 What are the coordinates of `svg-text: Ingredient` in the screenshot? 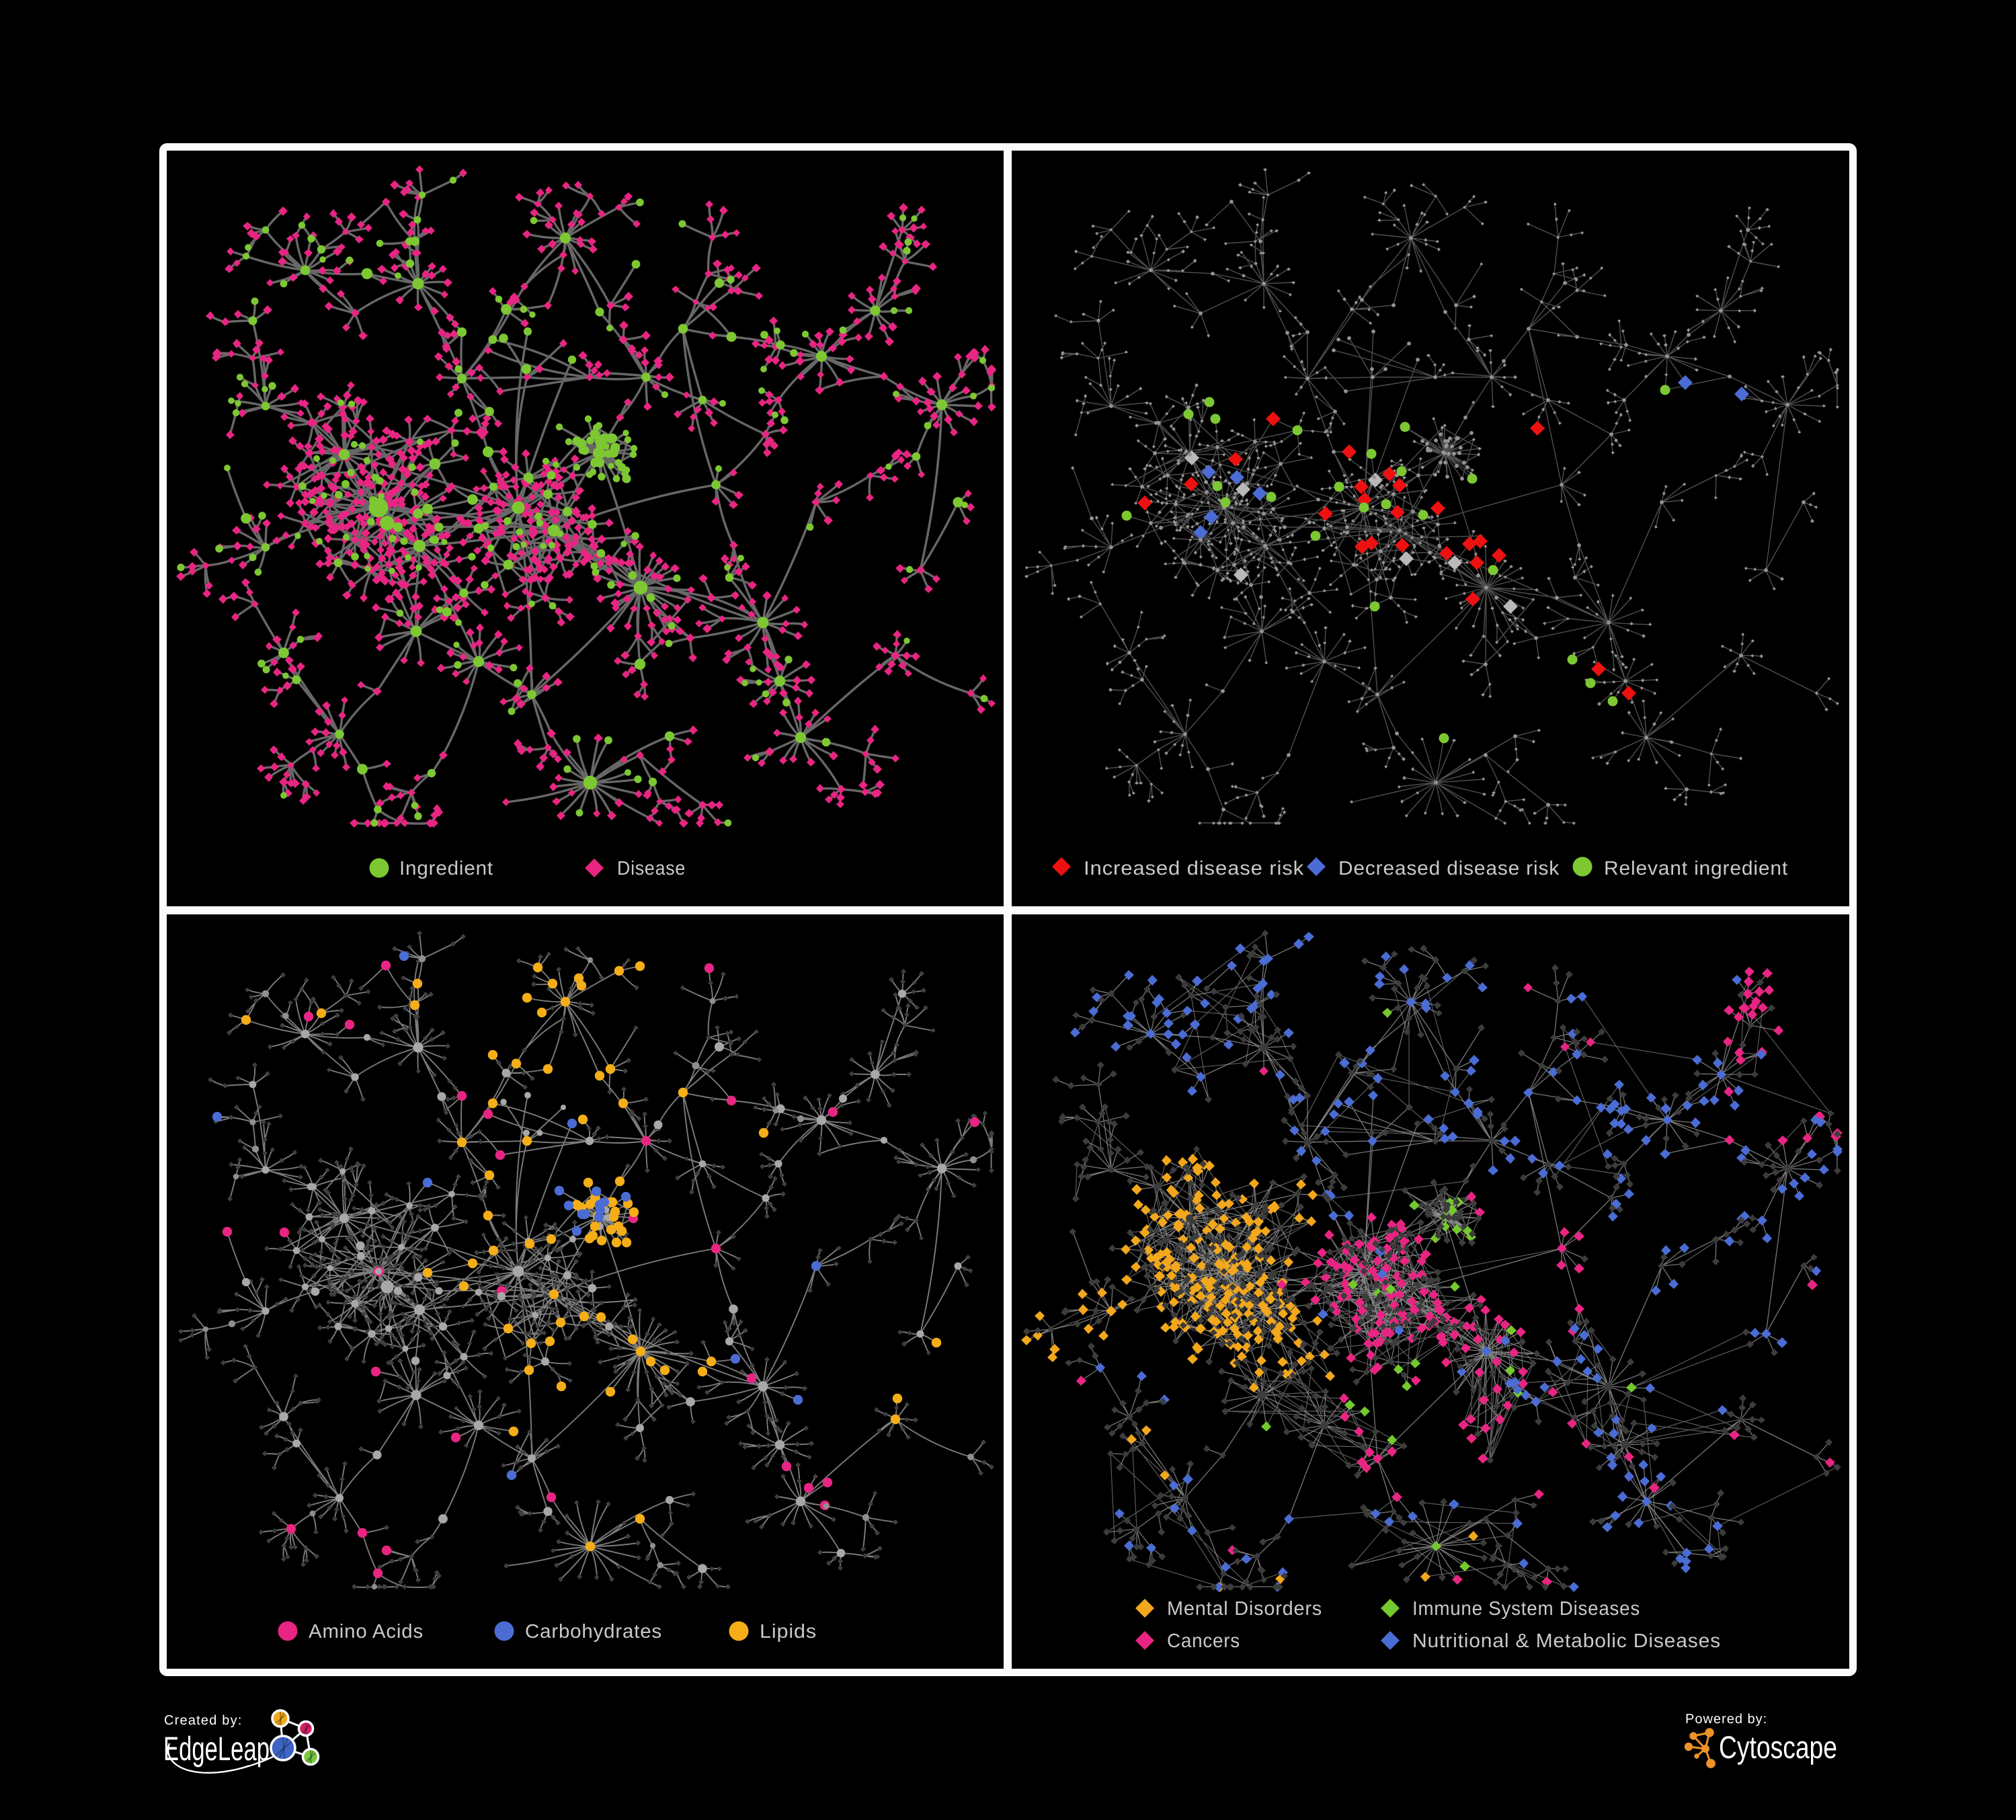 It's located at (446, 868).